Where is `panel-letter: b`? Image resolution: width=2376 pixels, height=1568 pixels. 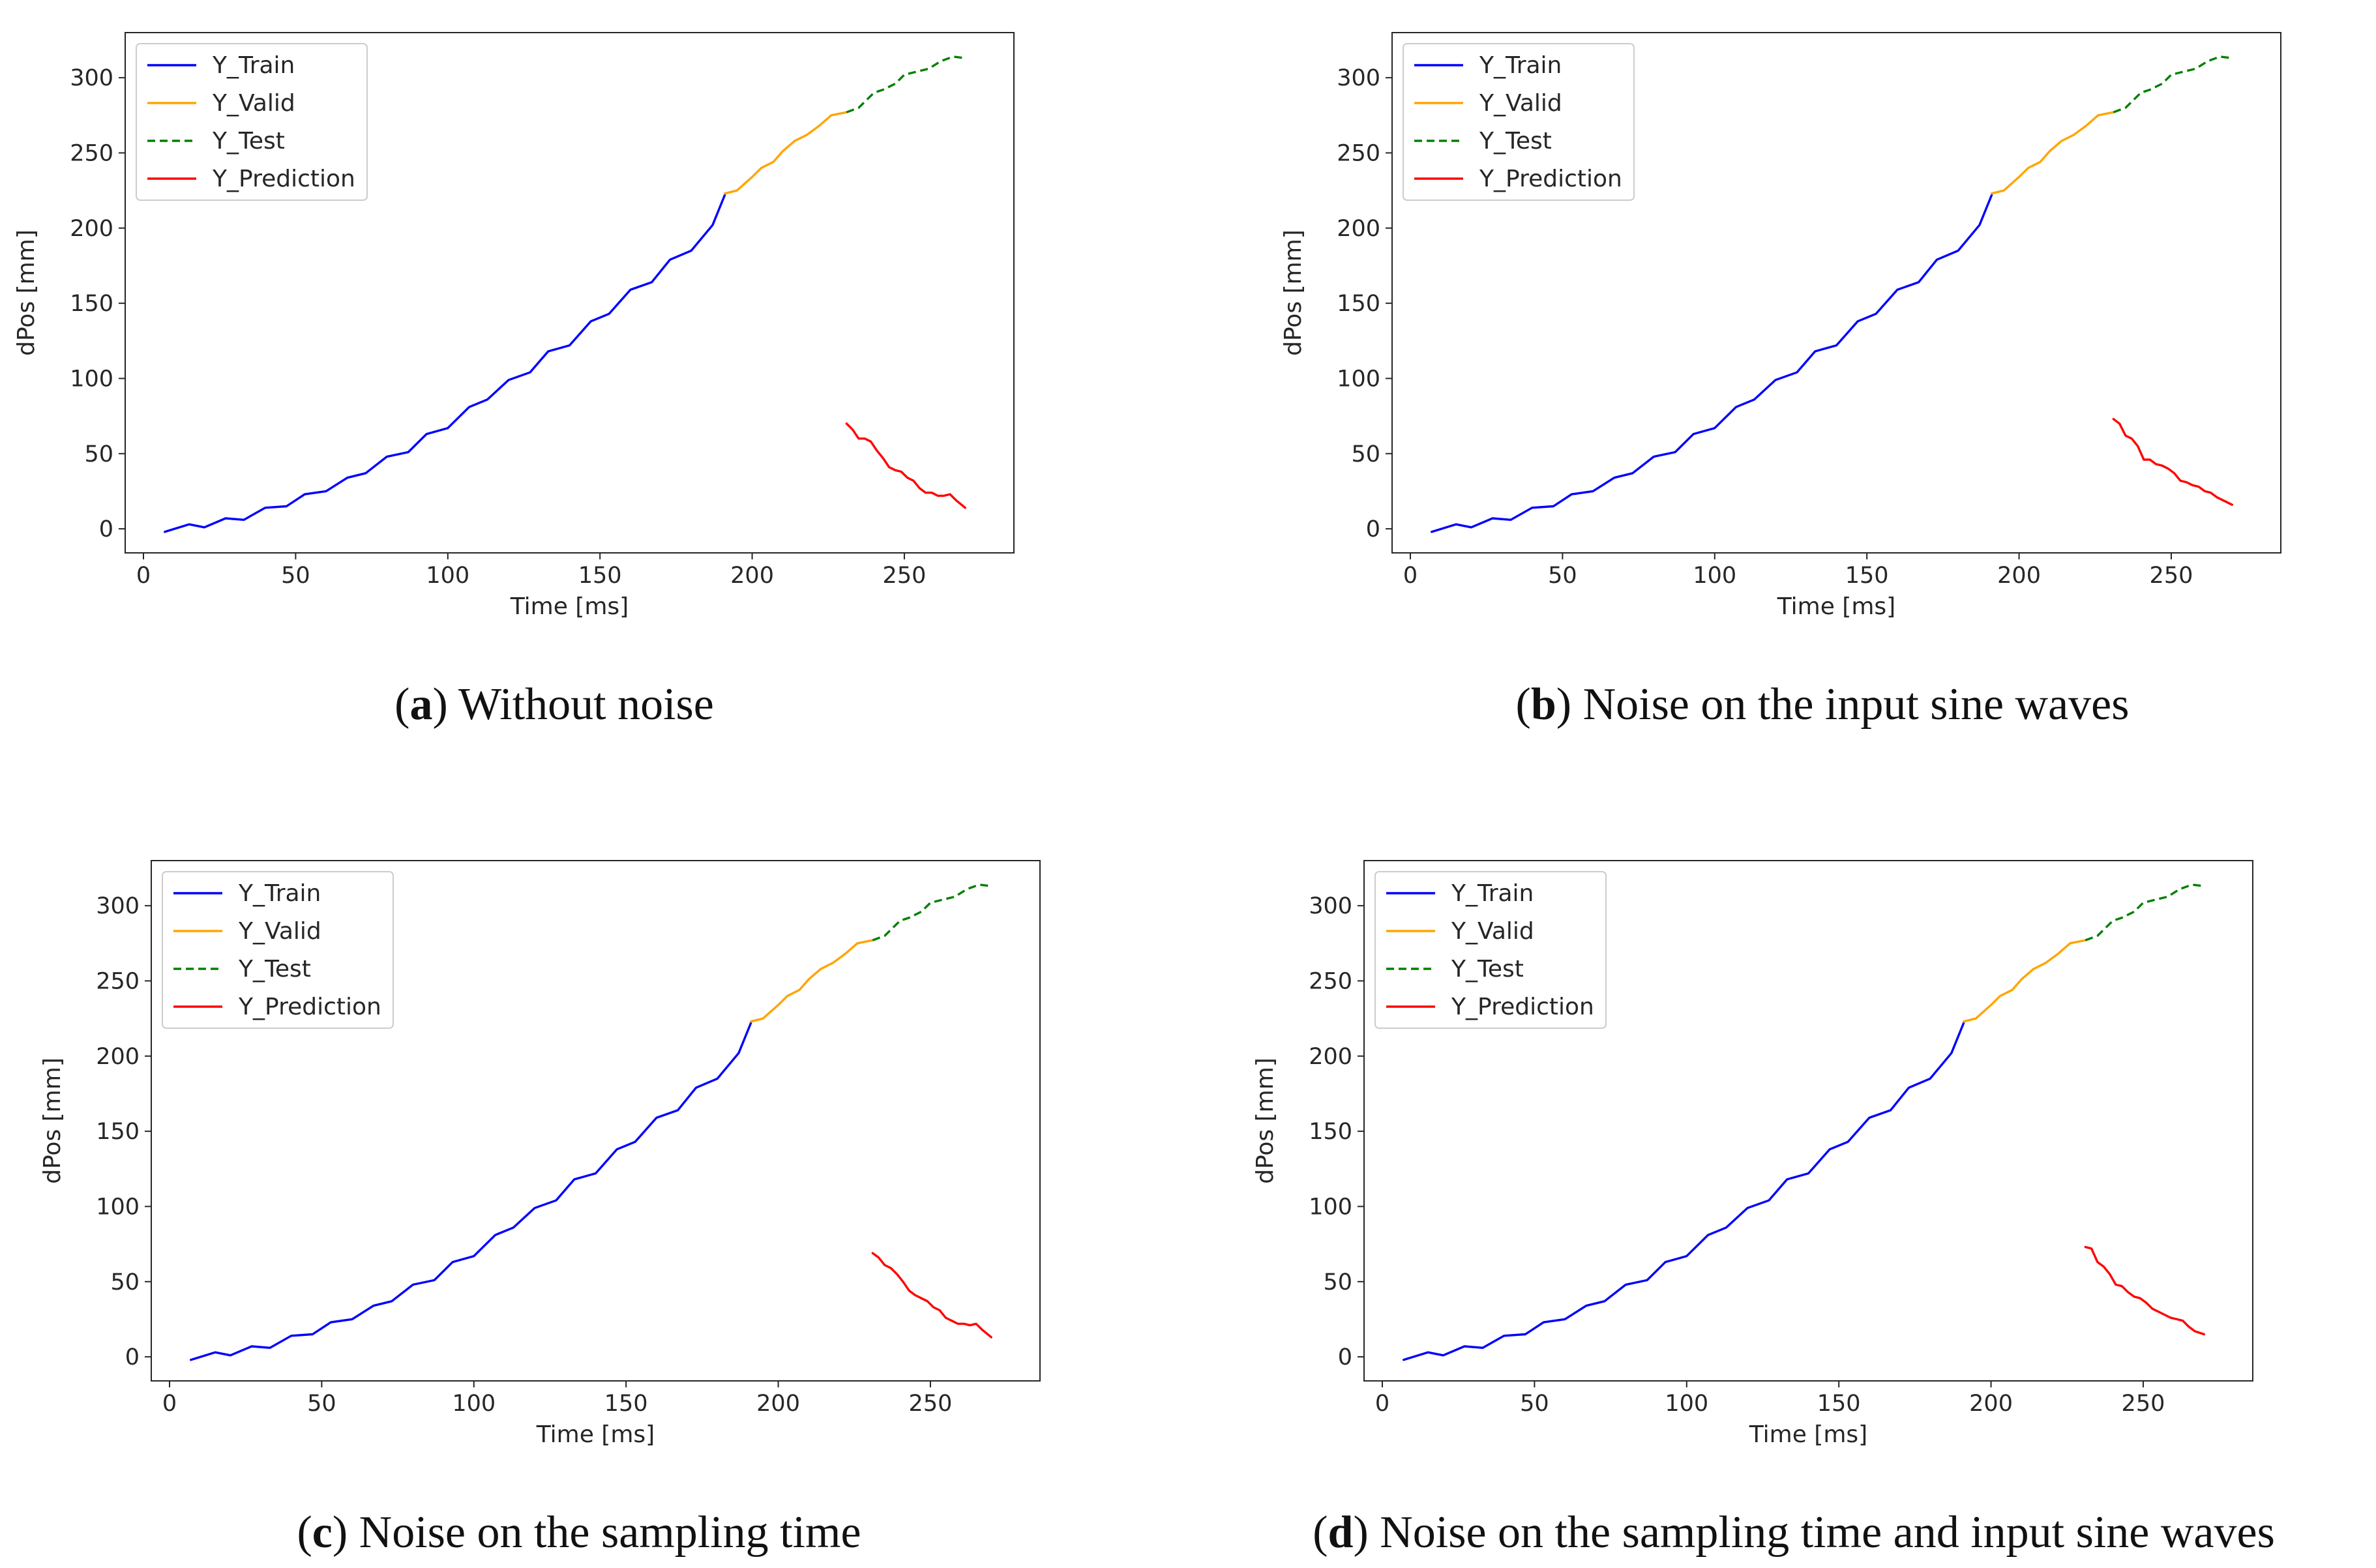 panel-letter: b is located at coordinates (1543, 705).